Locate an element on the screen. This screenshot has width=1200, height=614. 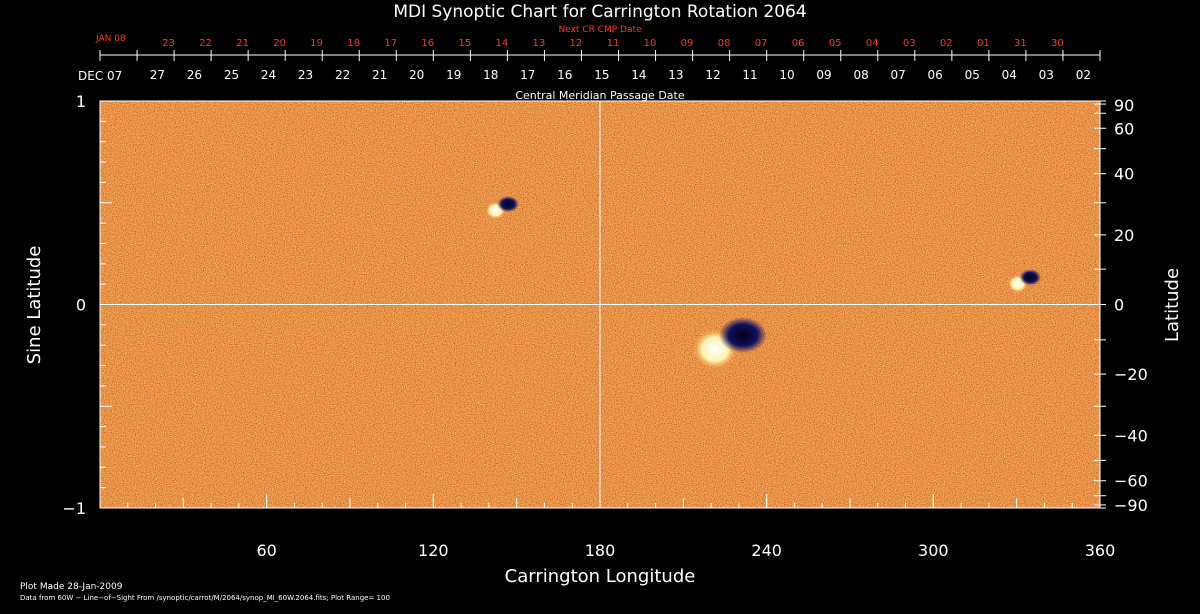
top-date-label: 04 is located at coordinates (1009, 75).